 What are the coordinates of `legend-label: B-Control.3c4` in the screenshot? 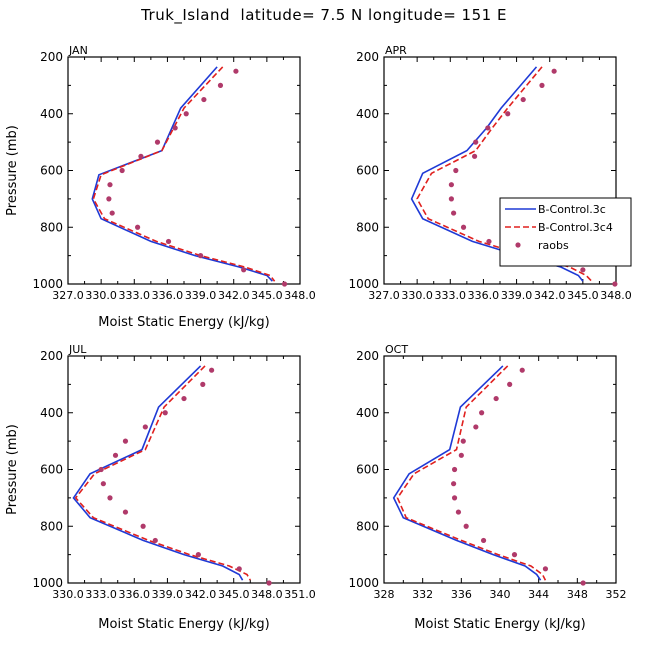 It's located at (575, 227).